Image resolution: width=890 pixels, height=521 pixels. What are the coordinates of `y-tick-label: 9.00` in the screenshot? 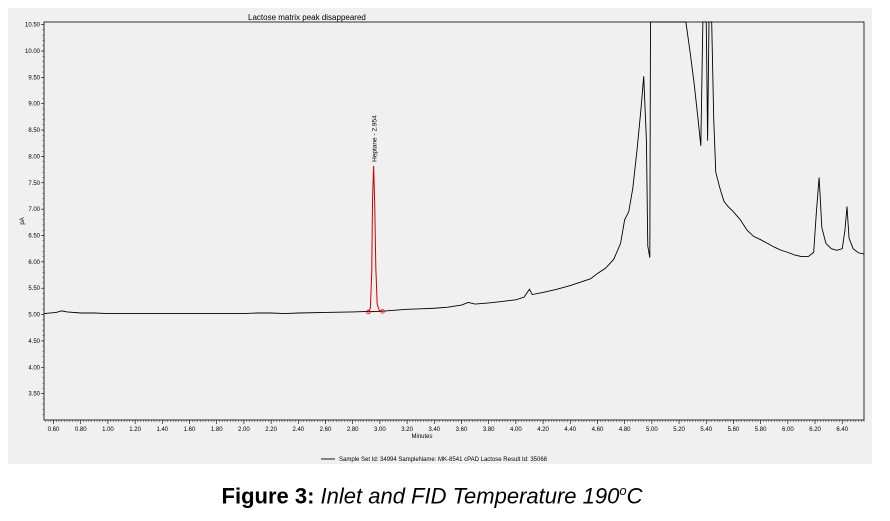 It's located at (34, 105).